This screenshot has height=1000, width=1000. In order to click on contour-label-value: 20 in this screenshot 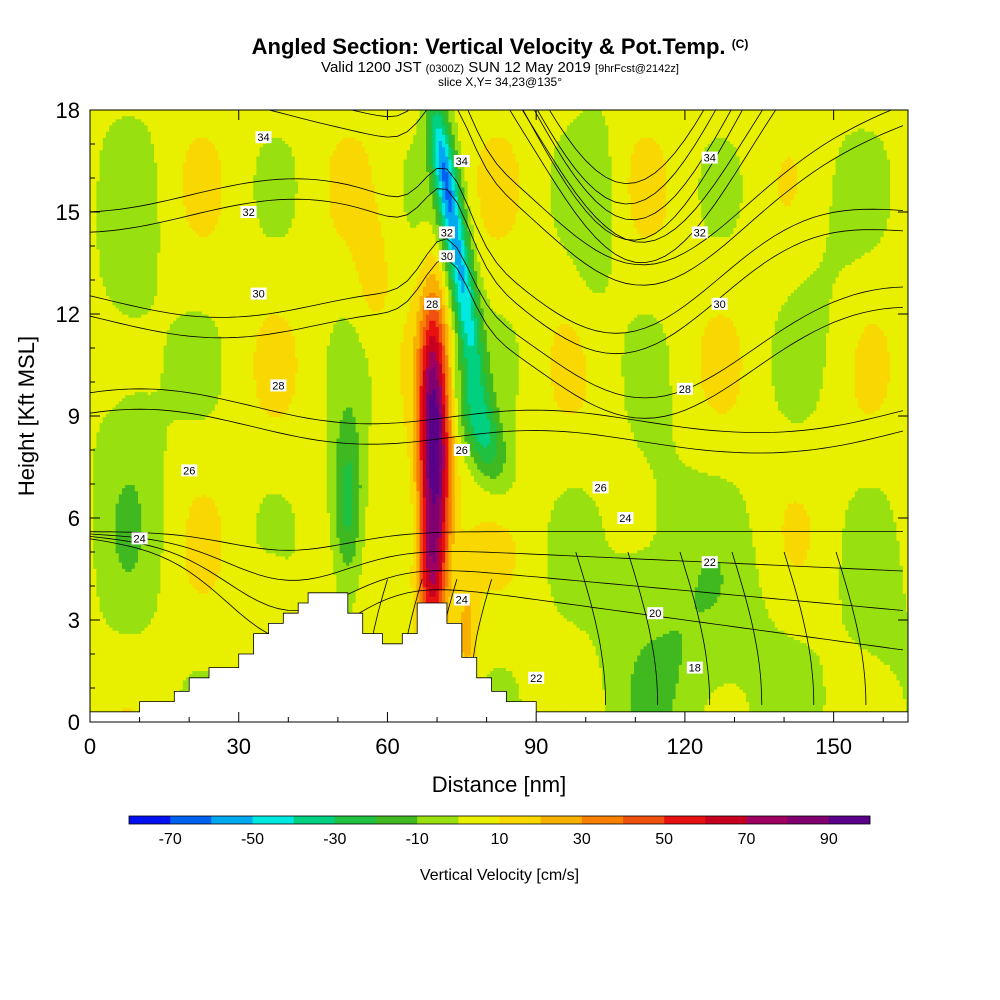, I will do `click(655, 614)`.